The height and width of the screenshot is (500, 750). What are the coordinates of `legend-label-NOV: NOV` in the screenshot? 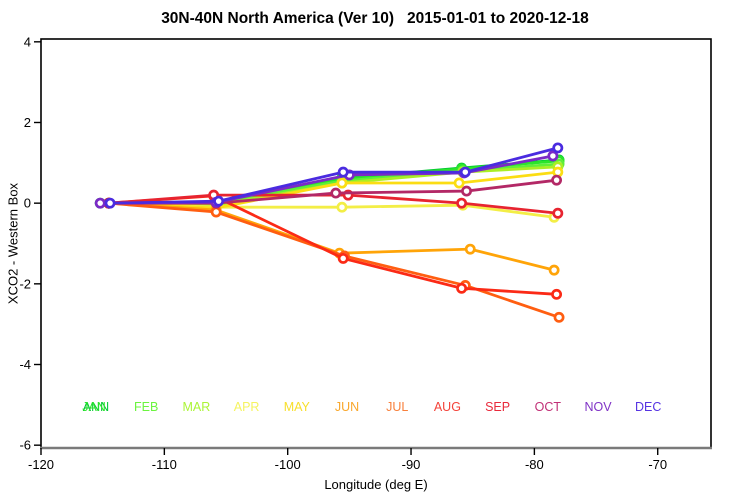 It's located at (598, 407).